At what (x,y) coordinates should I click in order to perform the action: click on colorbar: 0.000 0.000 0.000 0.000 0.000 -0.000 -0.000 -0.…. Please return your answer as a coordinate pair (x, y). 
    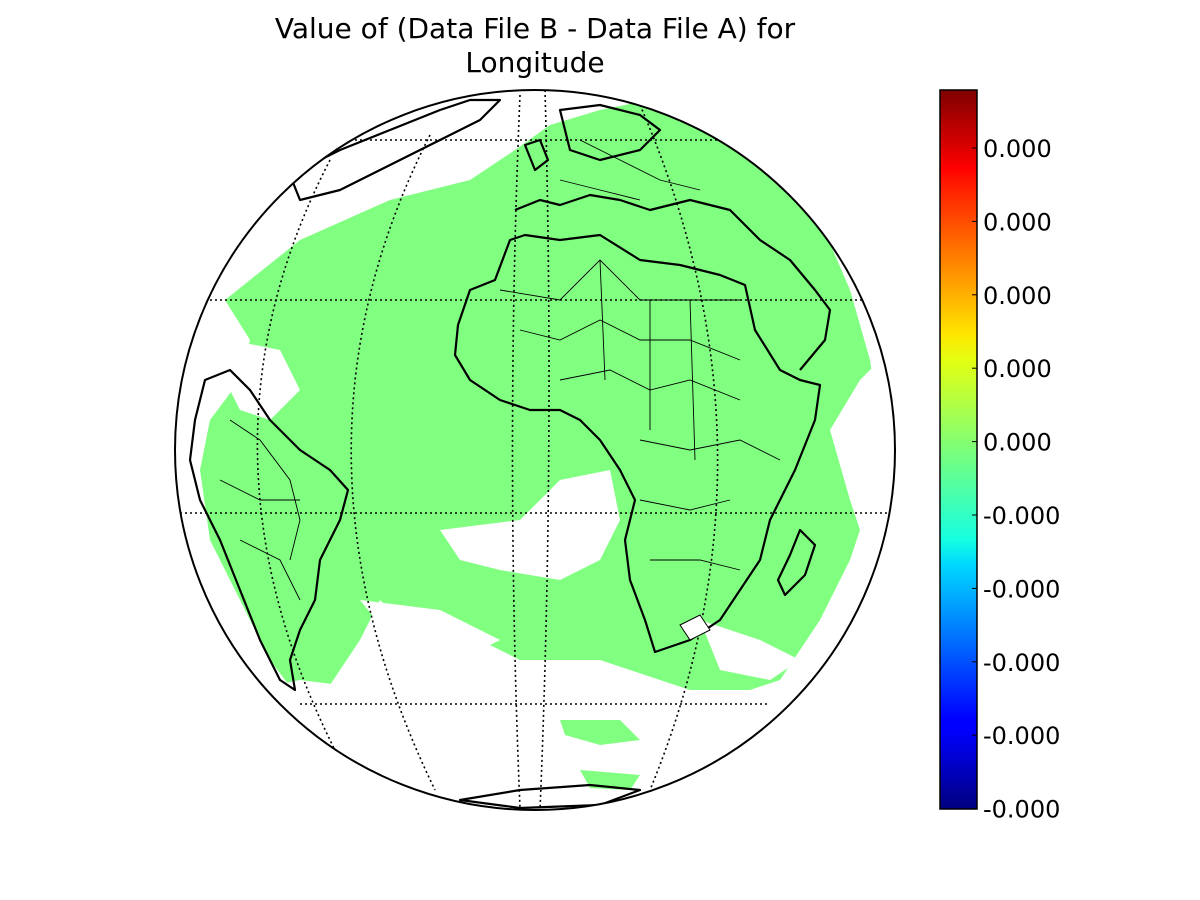
    Looking at the image, I should click on (999, 456).